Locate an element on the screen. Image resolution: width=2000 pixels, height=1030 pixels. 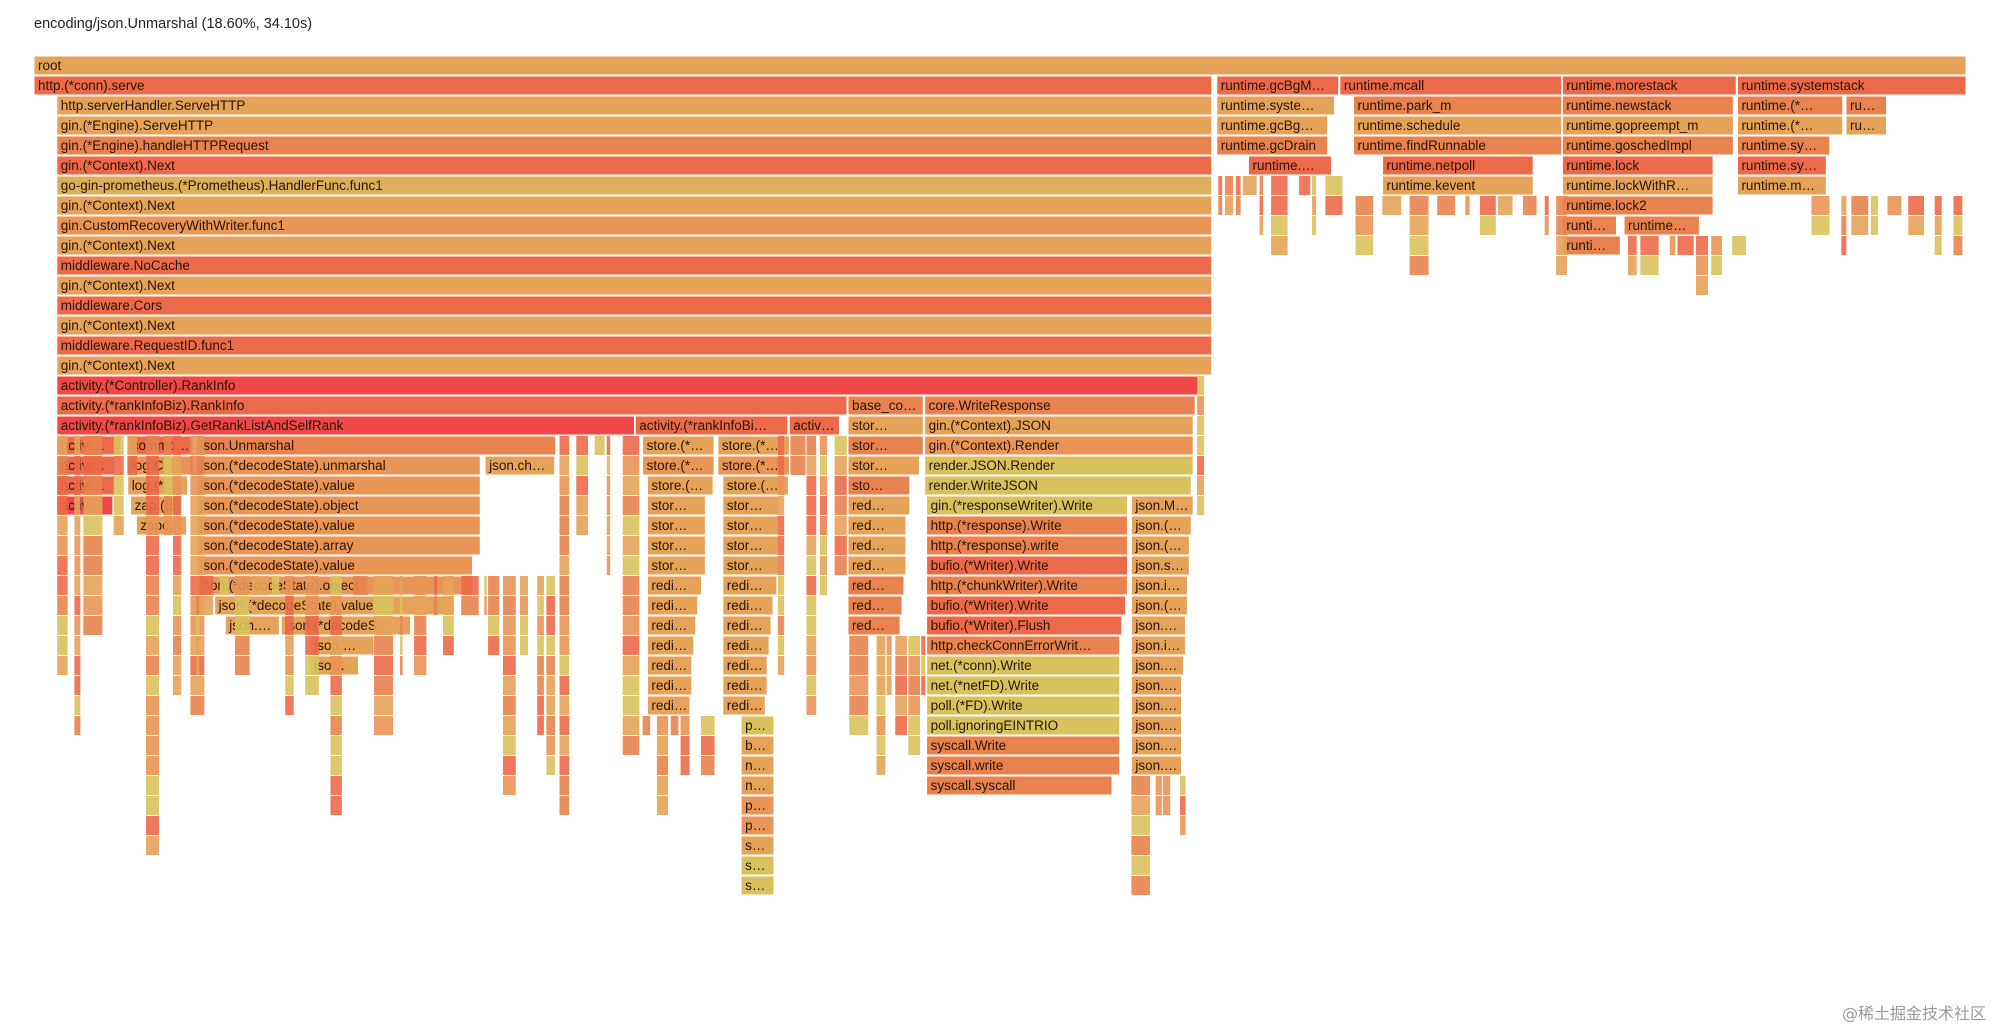
frame: json.(*decodeState).array is located at coordinates (338, 545).